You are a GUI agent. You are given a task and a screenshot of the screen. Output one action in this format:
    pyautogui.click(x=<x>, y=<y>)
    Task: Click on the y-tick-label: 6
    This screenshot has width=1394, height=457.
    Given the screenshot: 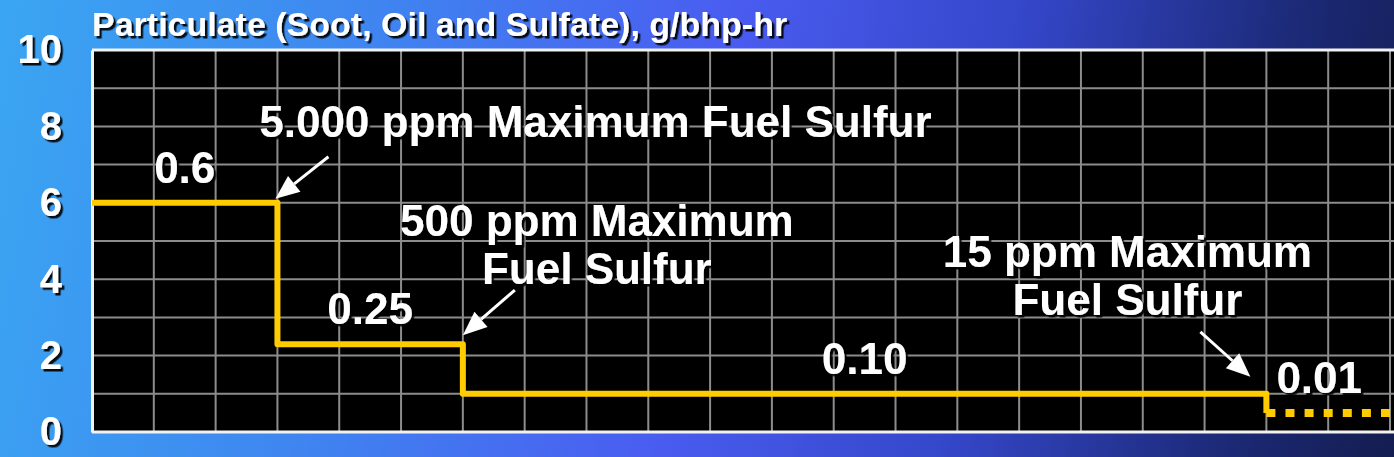 What is the action you would take?
    pyautogui.click(x=50, y=202)
    